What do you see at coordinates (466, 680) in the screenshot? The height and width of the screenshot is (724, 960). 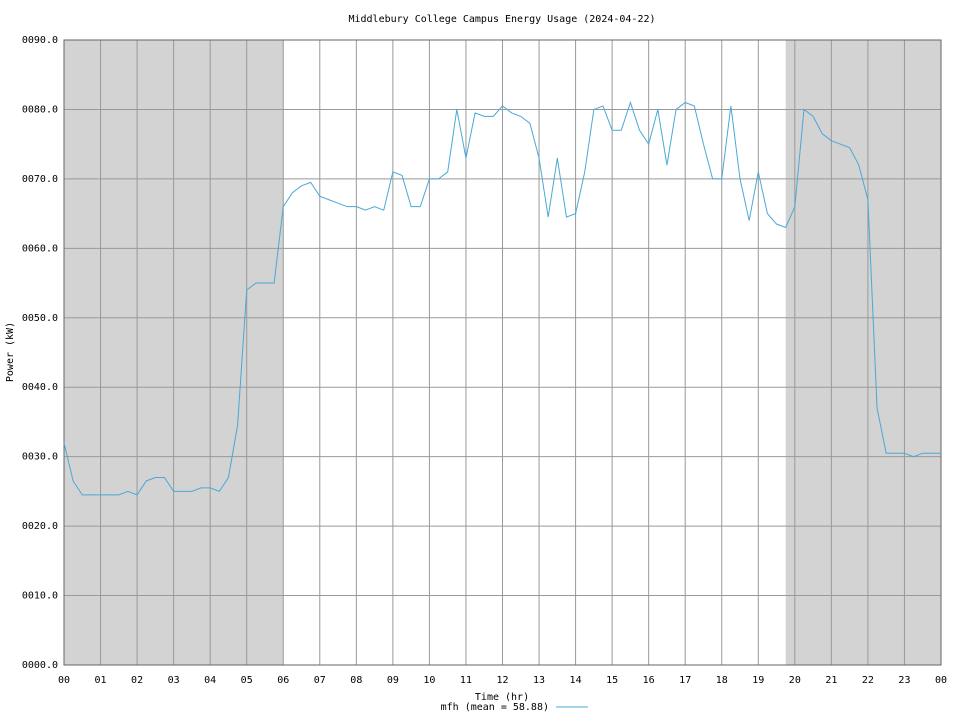 I see `x-tick-label: 11` at bounding box center [466, 680].